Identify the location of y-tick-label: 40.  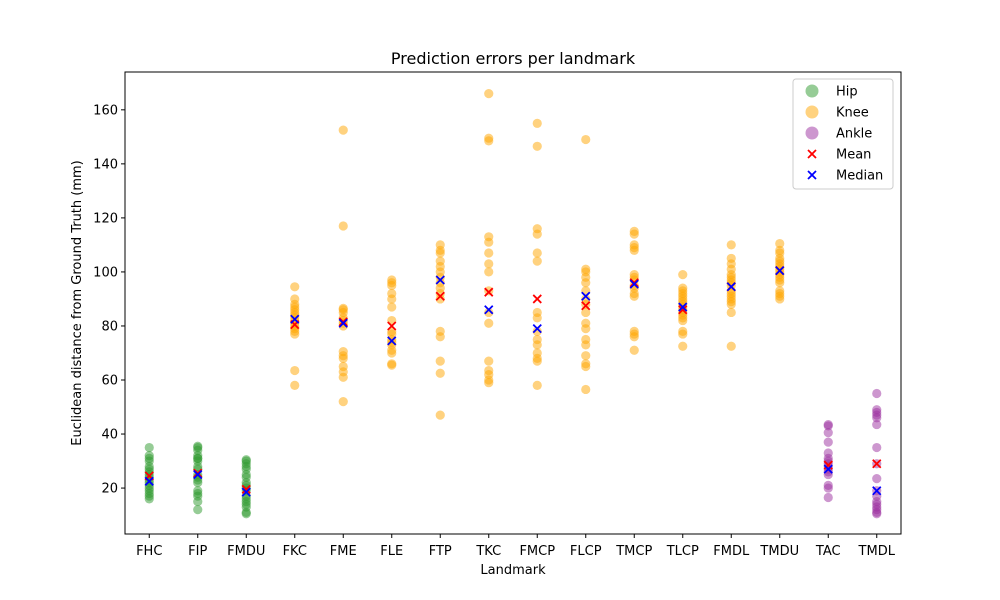
(109, 435).